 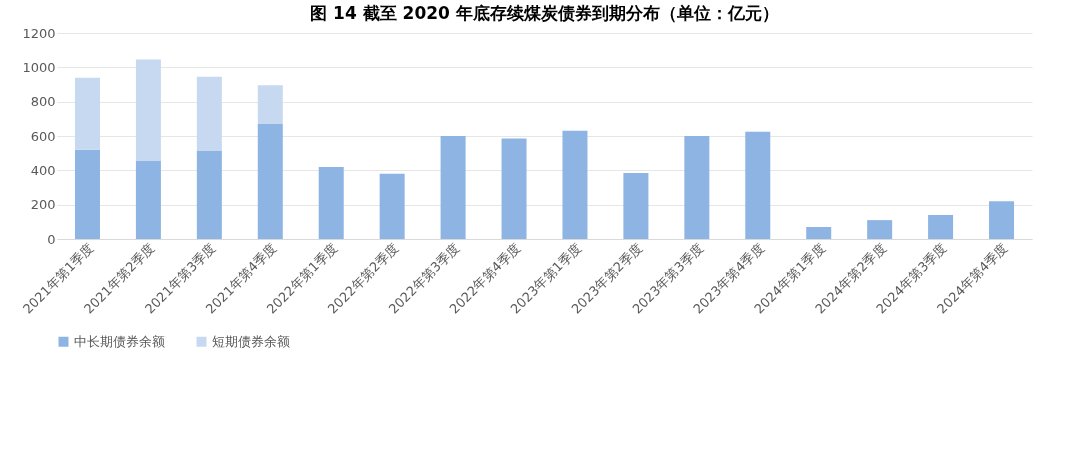 What do you see at coordinates (39, 67) in the screenshot?
I see `y-tick-label: 1000` at bounding box center [39, 67].